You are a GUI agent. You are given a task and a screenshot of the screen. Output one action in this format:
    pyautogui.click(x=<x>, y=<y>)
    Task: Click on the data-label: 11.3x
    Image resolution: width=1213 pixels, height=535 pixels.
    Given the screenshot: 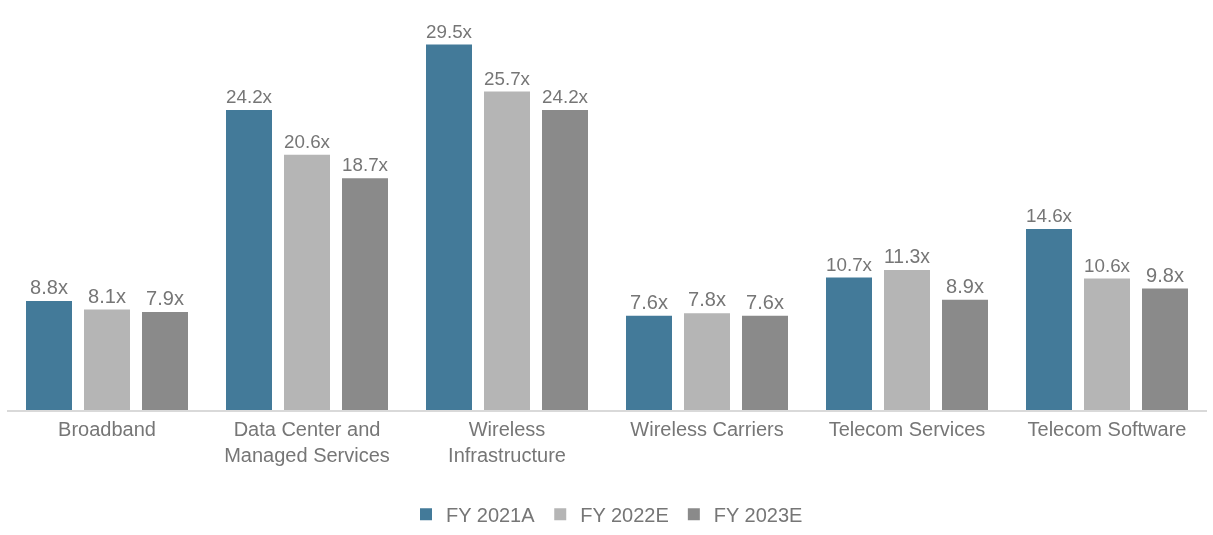 What is the action you would take?
    pyautogui.click(x=907, y=256)
    